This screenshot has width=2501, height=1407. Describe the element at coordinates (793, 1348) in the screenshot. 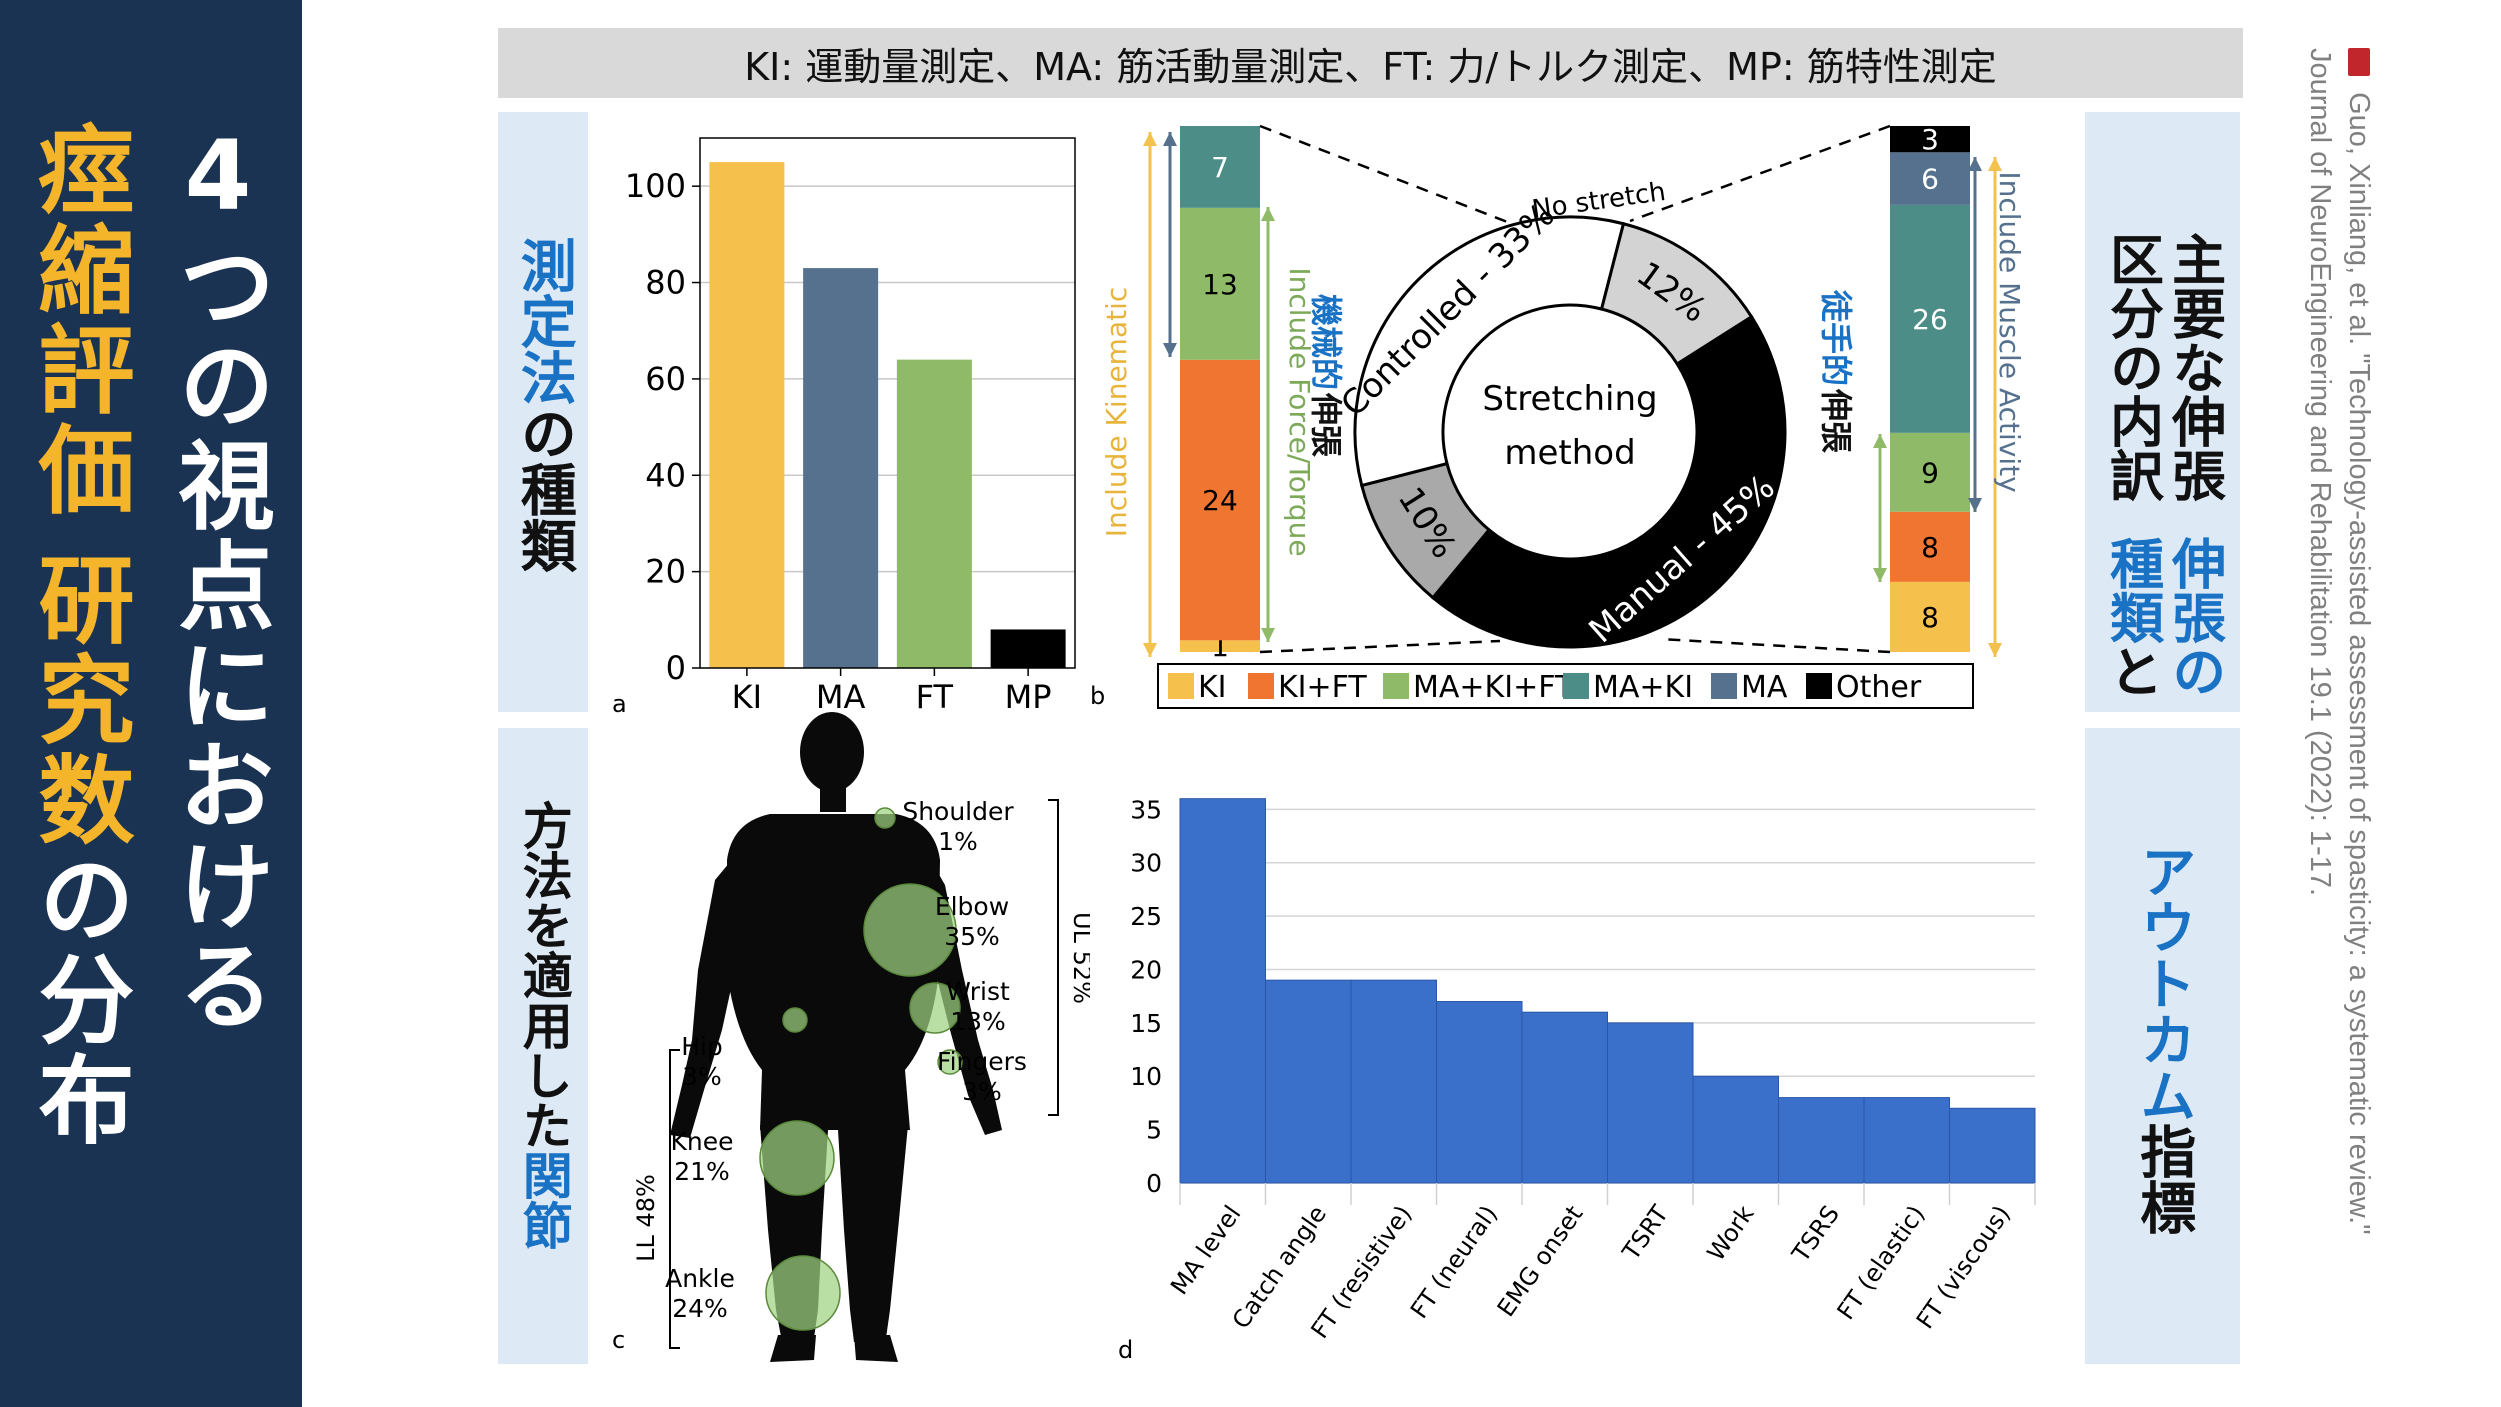

I see `figure-left-foot` at that location.